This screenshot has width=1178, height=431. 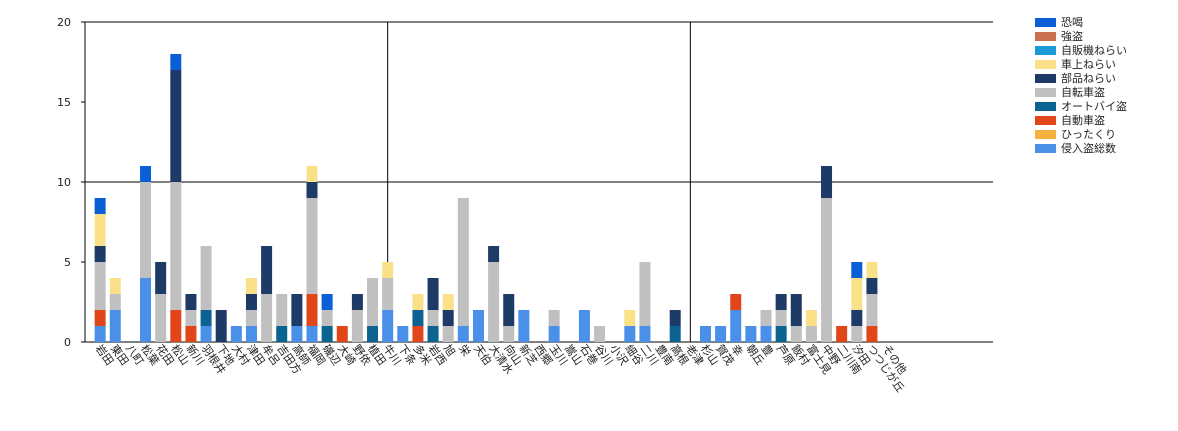 I want to click on y-tick-label: 10, so click(x=64, y=182).